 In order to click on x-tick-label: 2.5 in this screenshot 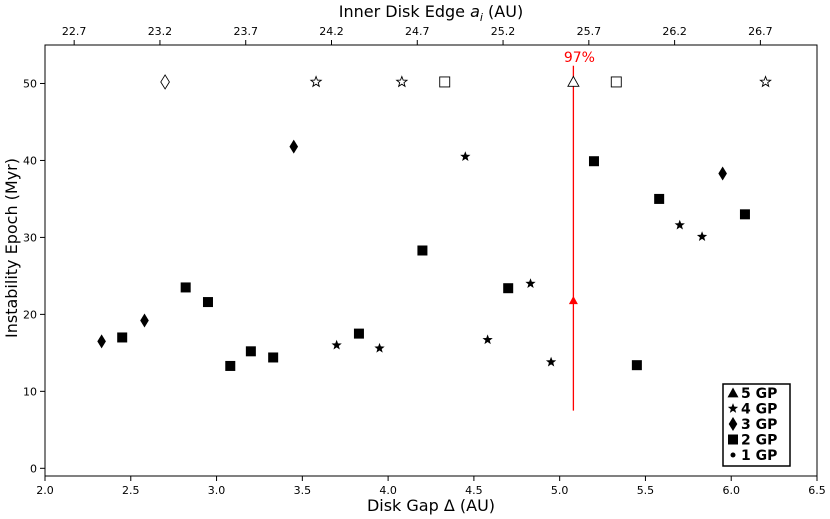, I will do `click(131, 490)`.